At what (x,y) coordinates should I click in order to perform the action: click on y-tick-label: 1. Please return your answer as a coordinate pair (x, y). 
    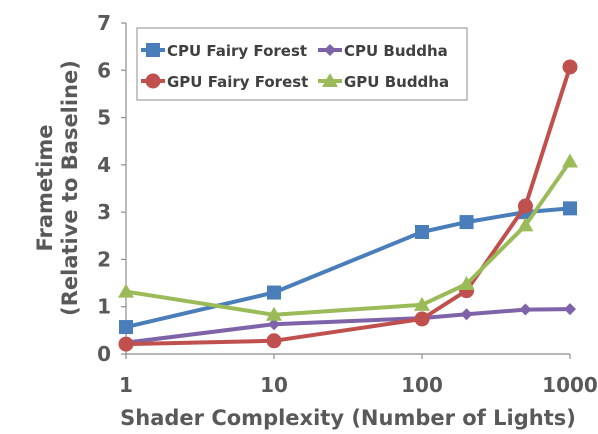
    Looking at the image, I should click on (104, 307).